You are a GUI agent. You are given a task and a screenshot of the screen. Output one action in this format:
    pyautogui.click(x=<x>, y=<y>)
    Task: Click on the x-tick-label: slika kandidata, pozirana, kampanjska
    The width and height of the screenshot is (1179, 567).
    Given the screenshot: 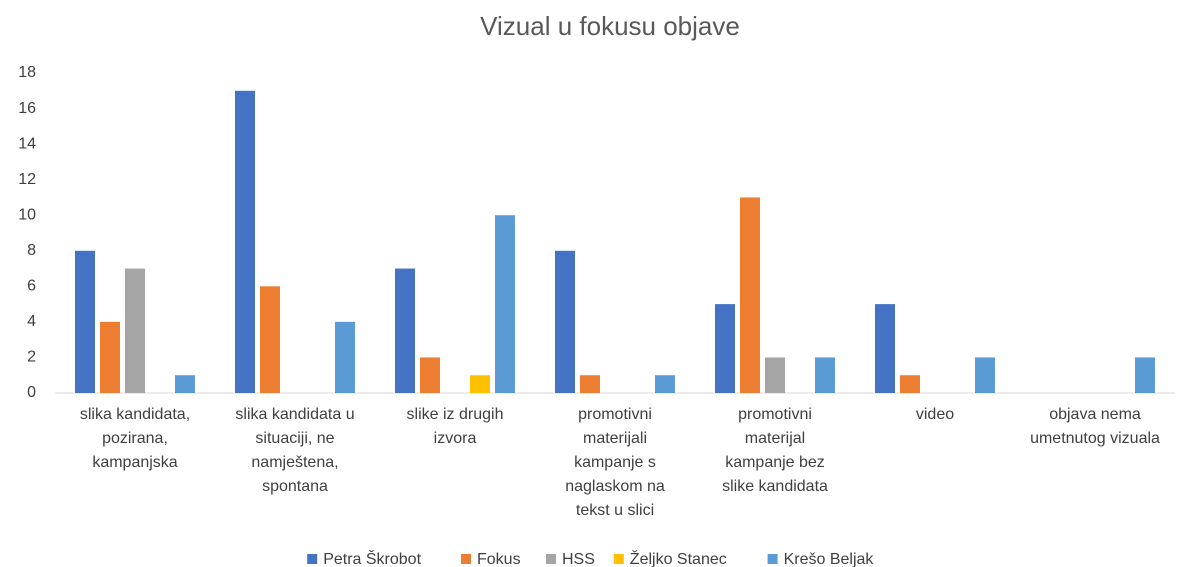 What is the action you would take?
    pyautogui.click(x=135, y=438)
    